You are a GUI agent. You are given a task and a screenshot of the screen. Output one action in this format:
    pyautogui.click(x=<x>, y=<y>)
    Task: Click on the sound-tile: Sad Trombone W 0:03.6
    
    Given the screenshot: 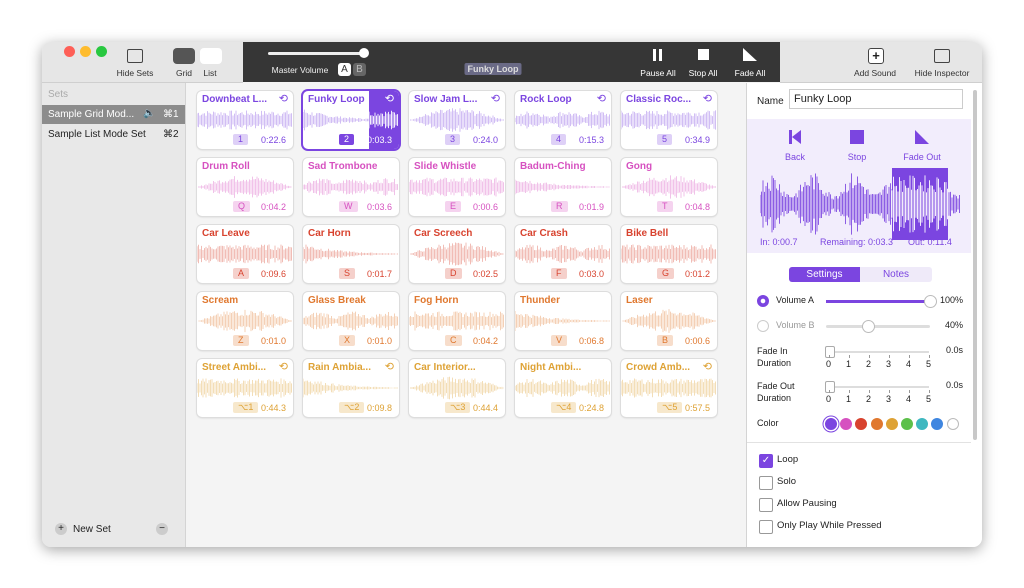 What is the action you would take?
    pyautogui.click(x=351, y=187)
    